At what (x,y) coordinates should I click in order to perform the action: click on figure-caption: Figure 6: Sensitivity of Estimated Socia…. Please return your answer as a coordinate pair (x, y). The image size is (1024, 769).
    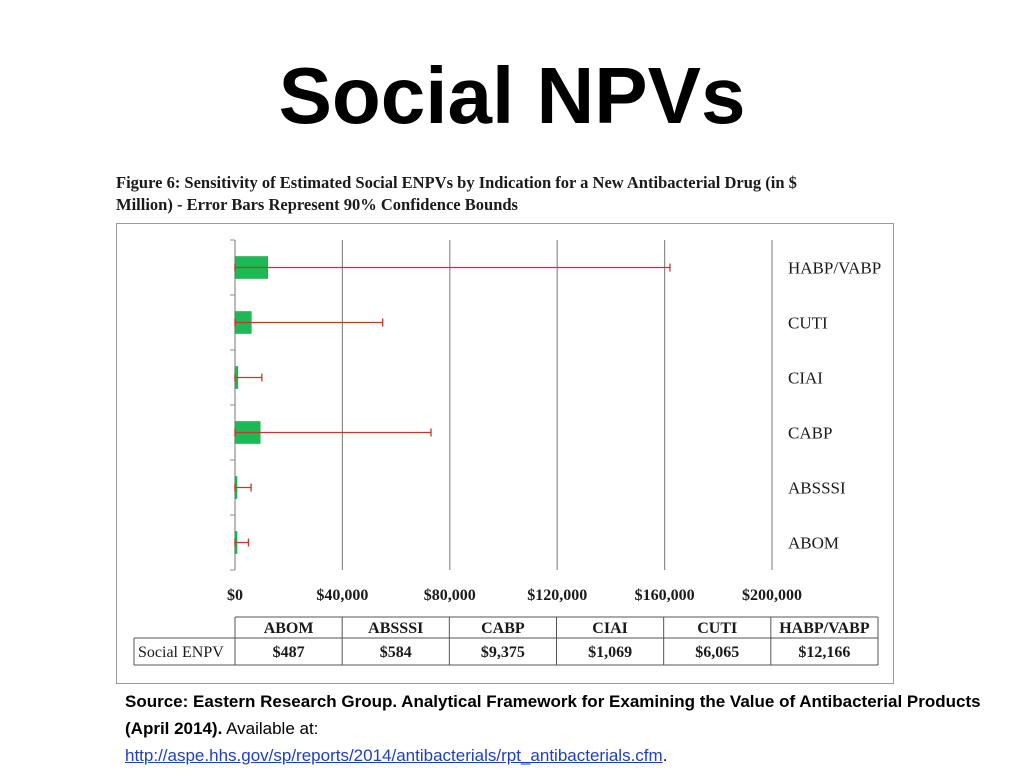
    Looking at the image, I should click on (516, 194).